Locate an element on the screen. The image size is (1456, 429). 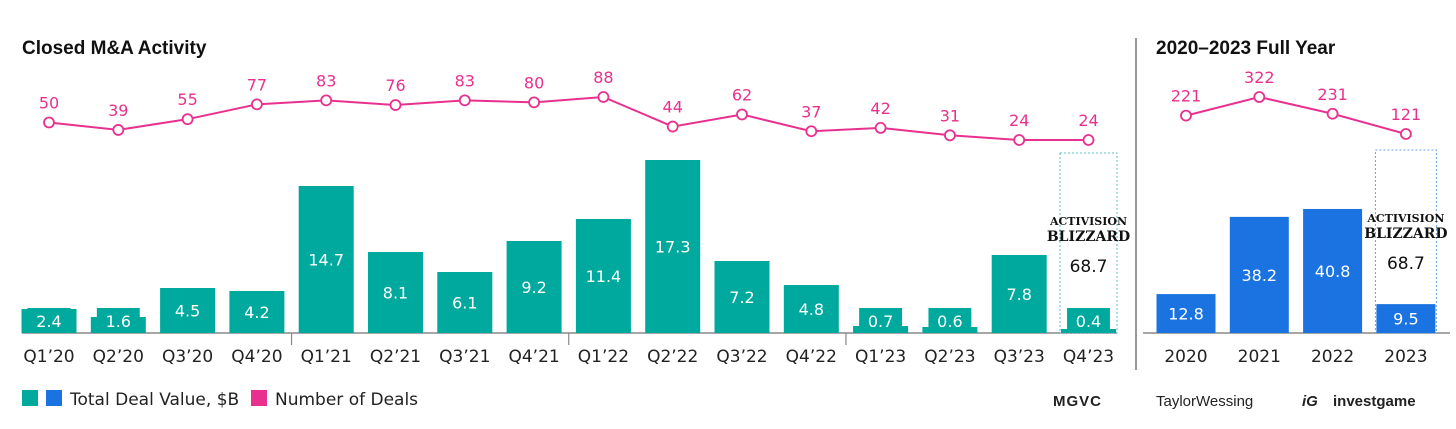
bar-value-label: 38.2 is located at coordinates (1259, 275).